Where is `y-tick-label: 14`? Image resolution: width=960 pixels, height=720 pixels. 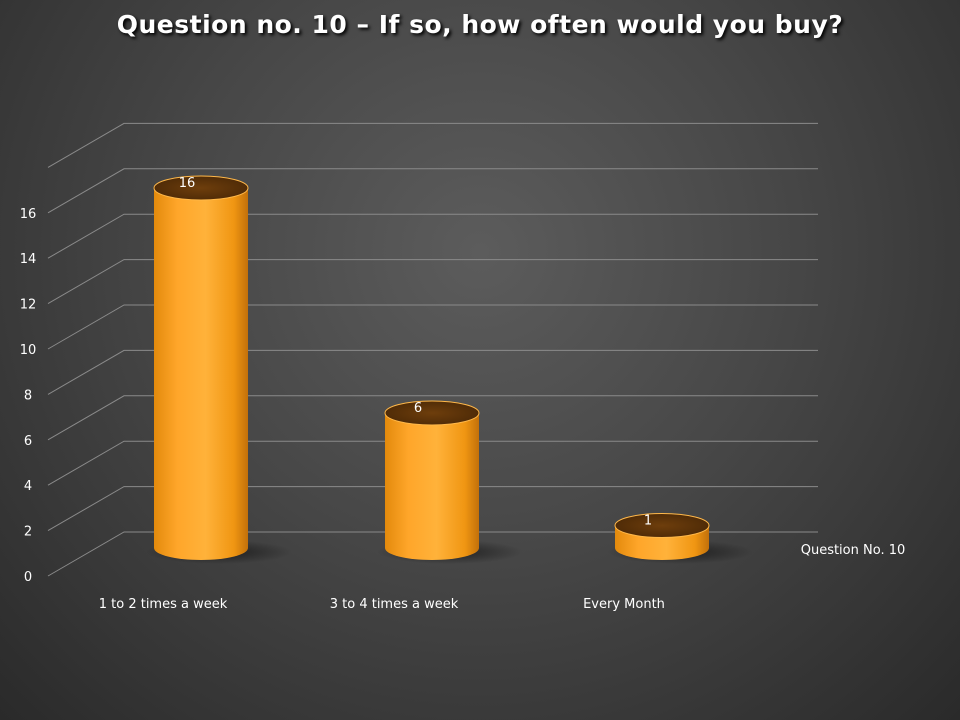 y-tick-label: 14 is located at coordinates (28, 259).